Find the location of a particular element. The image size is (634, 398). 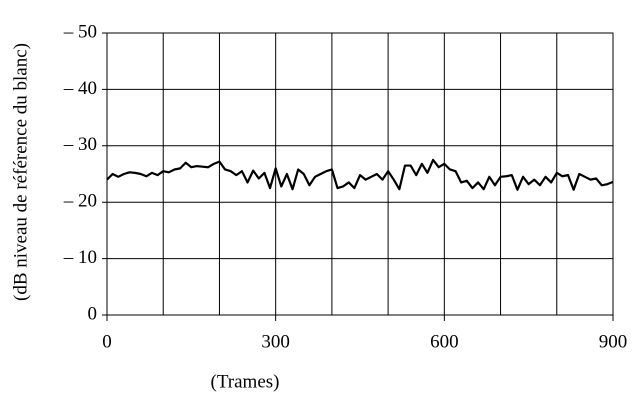

x-axis-label: (Trames) is located at coordinates (245, 381).